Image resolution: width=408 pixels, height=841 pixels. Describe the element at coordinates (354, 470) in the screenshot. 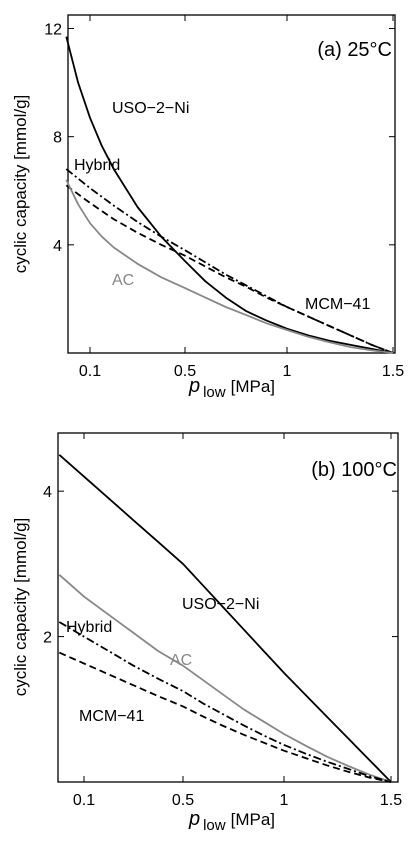

I see `panel-title: (b) 100°C` at that location.